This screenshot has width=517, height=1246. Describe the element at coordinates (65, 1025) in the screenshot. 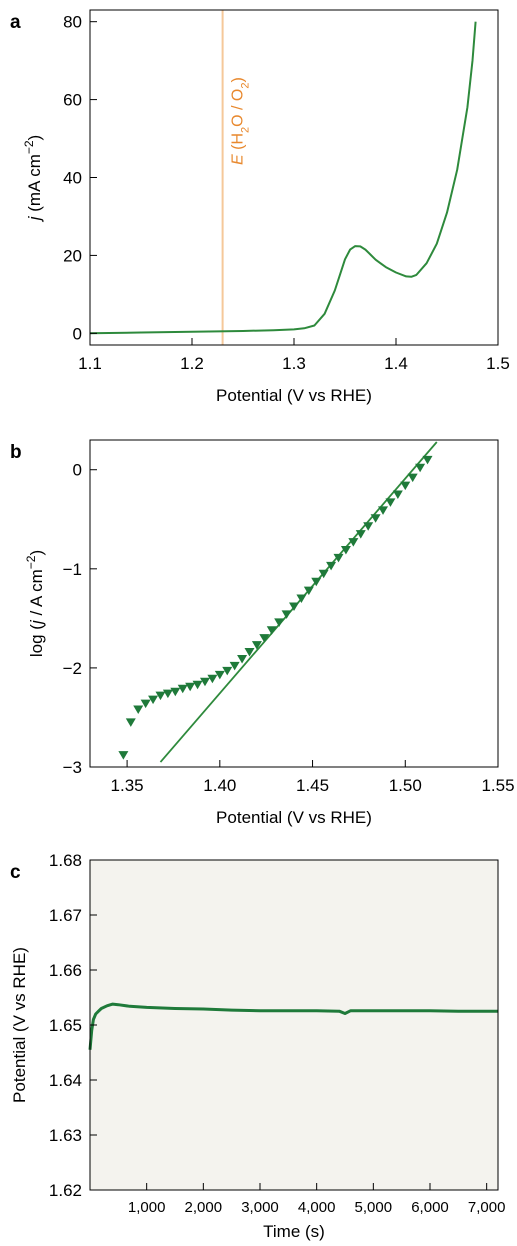

I see `y-tick-label: 1.65` at that location.